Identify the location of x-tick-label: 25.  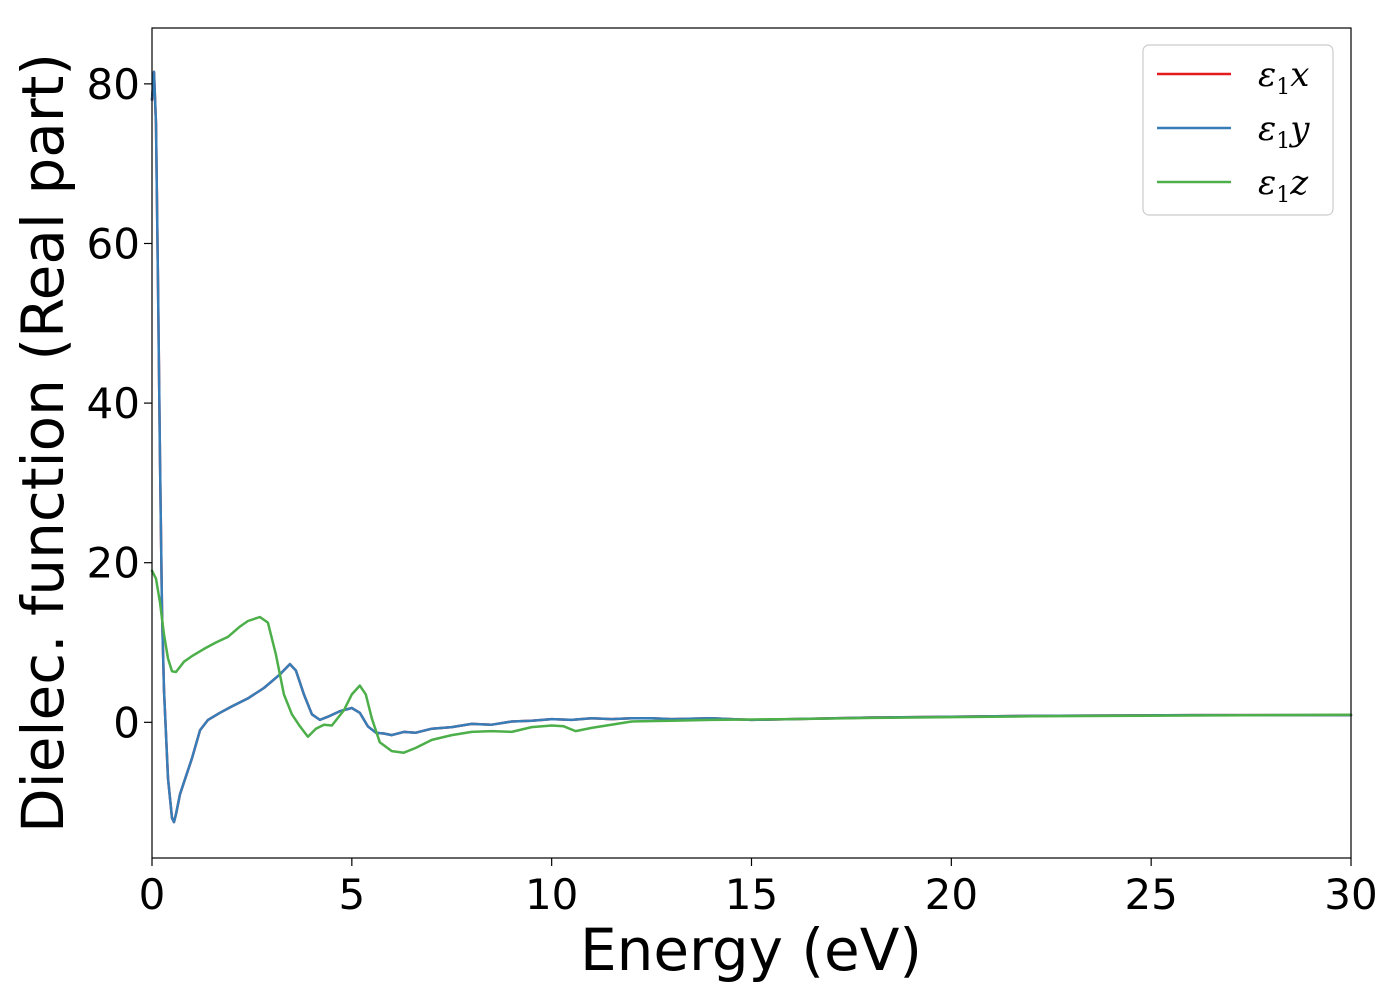
(1150, 894).